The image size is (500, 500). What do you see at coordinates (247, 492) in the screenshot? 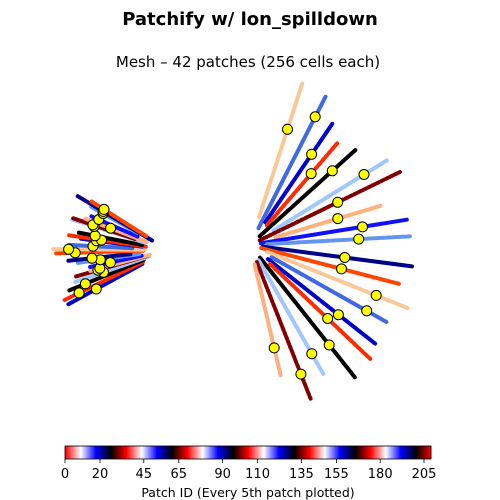
I see `colorbar-label: Patch ID (Every 5th patch plotted)` at bounding box center [247, 492].